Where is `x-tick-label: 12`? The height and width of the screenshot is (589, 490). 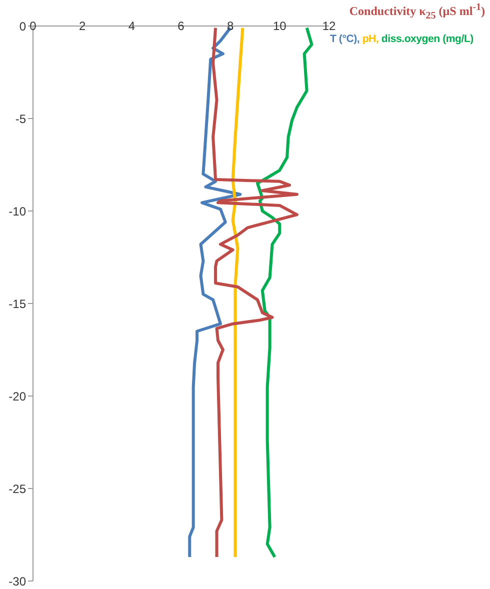
x-tick-label: 12 is located at coordinates (329, 26).